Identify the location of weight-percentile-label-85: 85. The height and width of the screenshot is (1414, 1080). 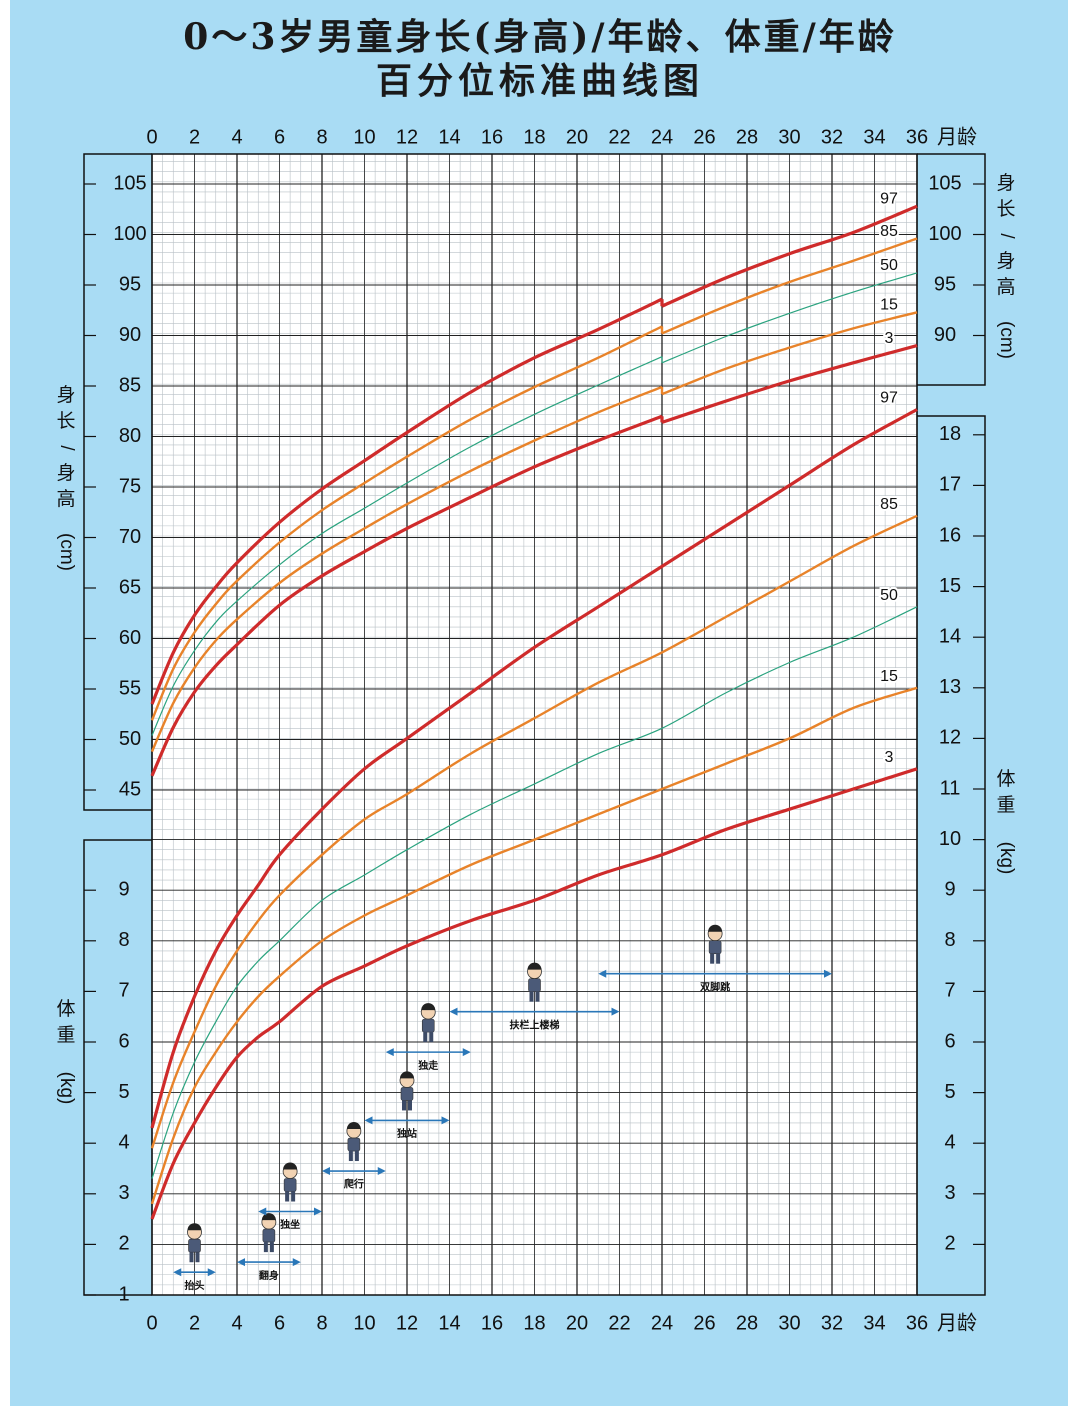
(889, 504).